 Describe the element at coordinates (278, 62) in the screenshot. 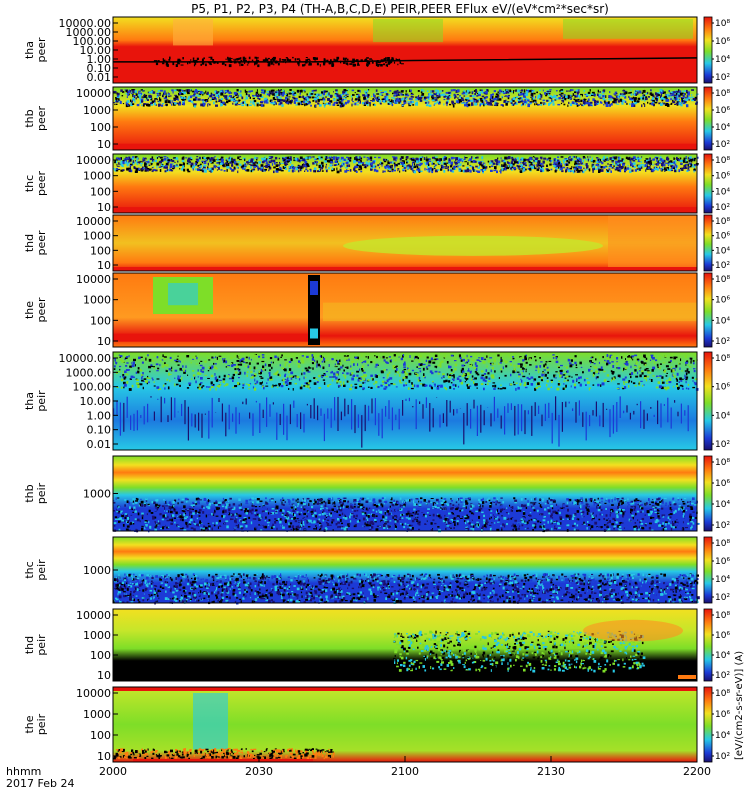

I see `speckle-black` at that location.